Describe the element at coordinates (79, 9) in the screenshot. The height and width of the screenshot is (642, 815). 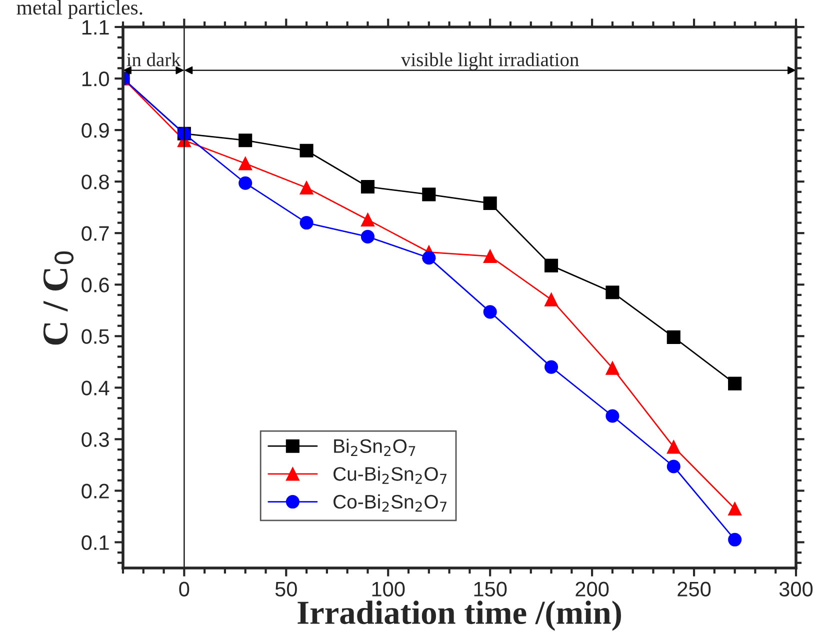
I see `text: metal particles.` at that location.